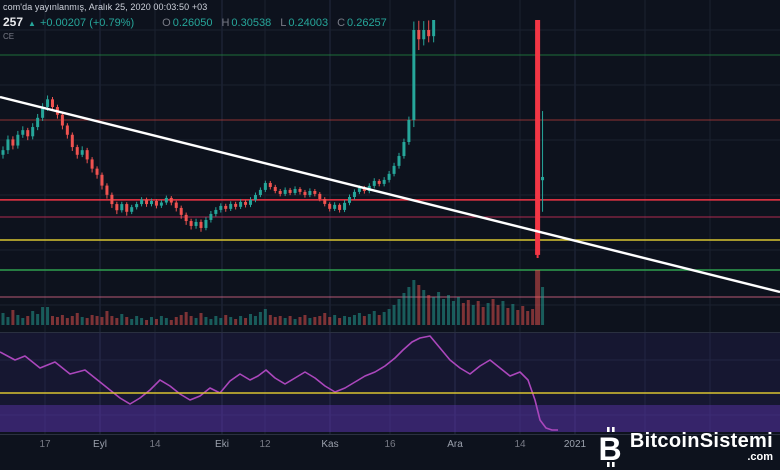  What do you see at coordinates (222, 444) in the screenshot?
I see `time-axis-label: Eki` at bounding box center [222, 444].